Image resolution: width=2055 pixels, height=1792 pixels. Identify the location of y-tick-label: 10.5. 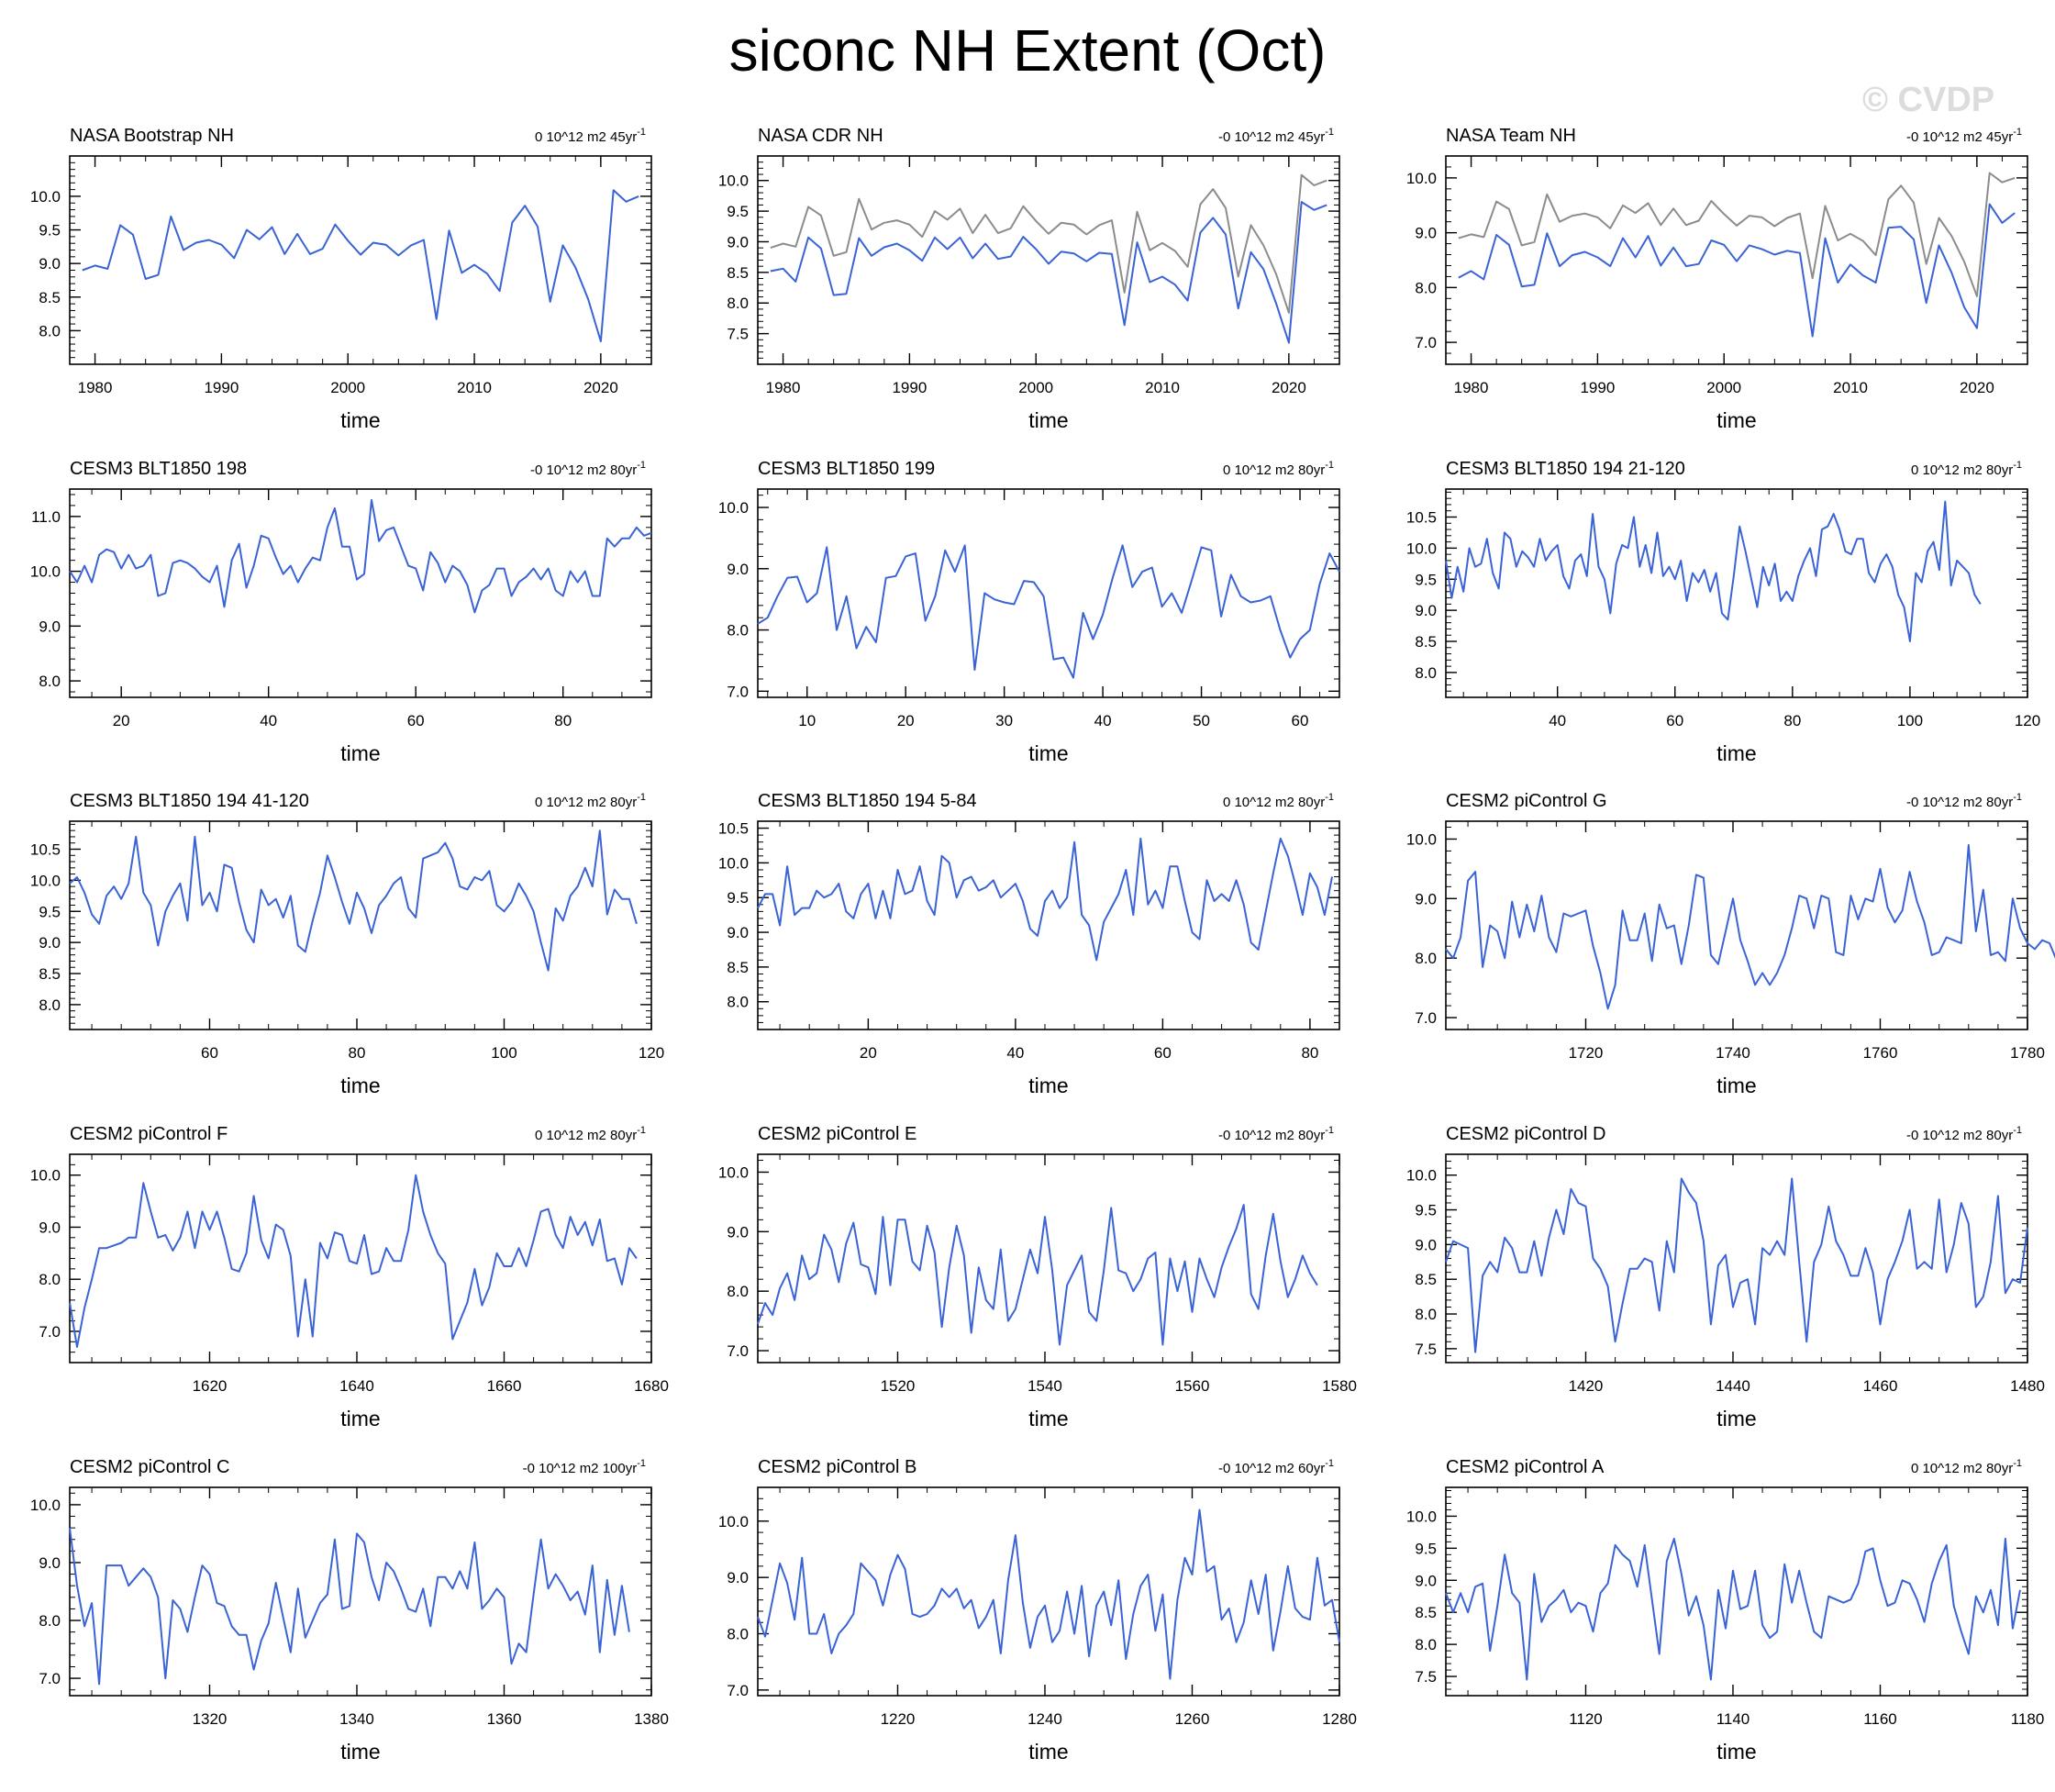
(45, 849).